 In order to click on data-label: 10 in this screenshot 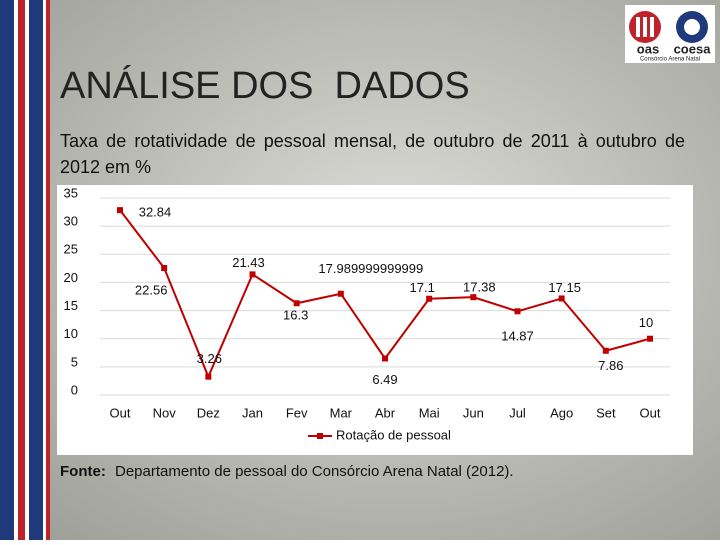, I will do `click(646, 322)`.